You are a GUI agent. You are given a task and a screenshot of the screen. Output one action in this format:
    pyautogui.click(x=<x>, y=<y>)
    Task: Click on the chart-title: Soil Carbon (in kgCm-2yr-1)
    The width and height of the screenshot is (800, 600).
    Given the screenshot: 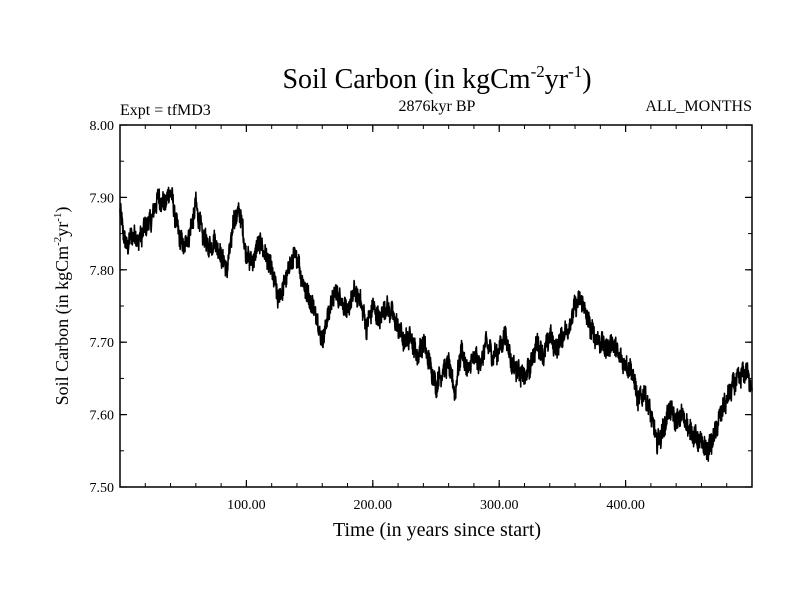 What is the action you would take?
    pyautogui.click(x=436, y=78)
    